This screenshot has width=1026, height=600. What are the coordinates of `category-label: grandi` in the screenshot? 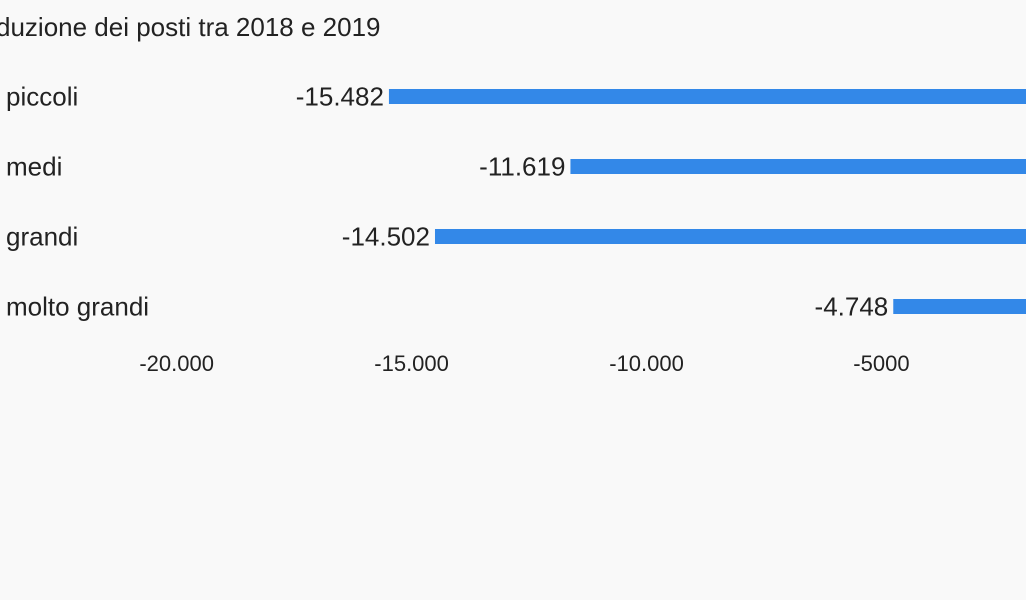 It's located at (42, 237).